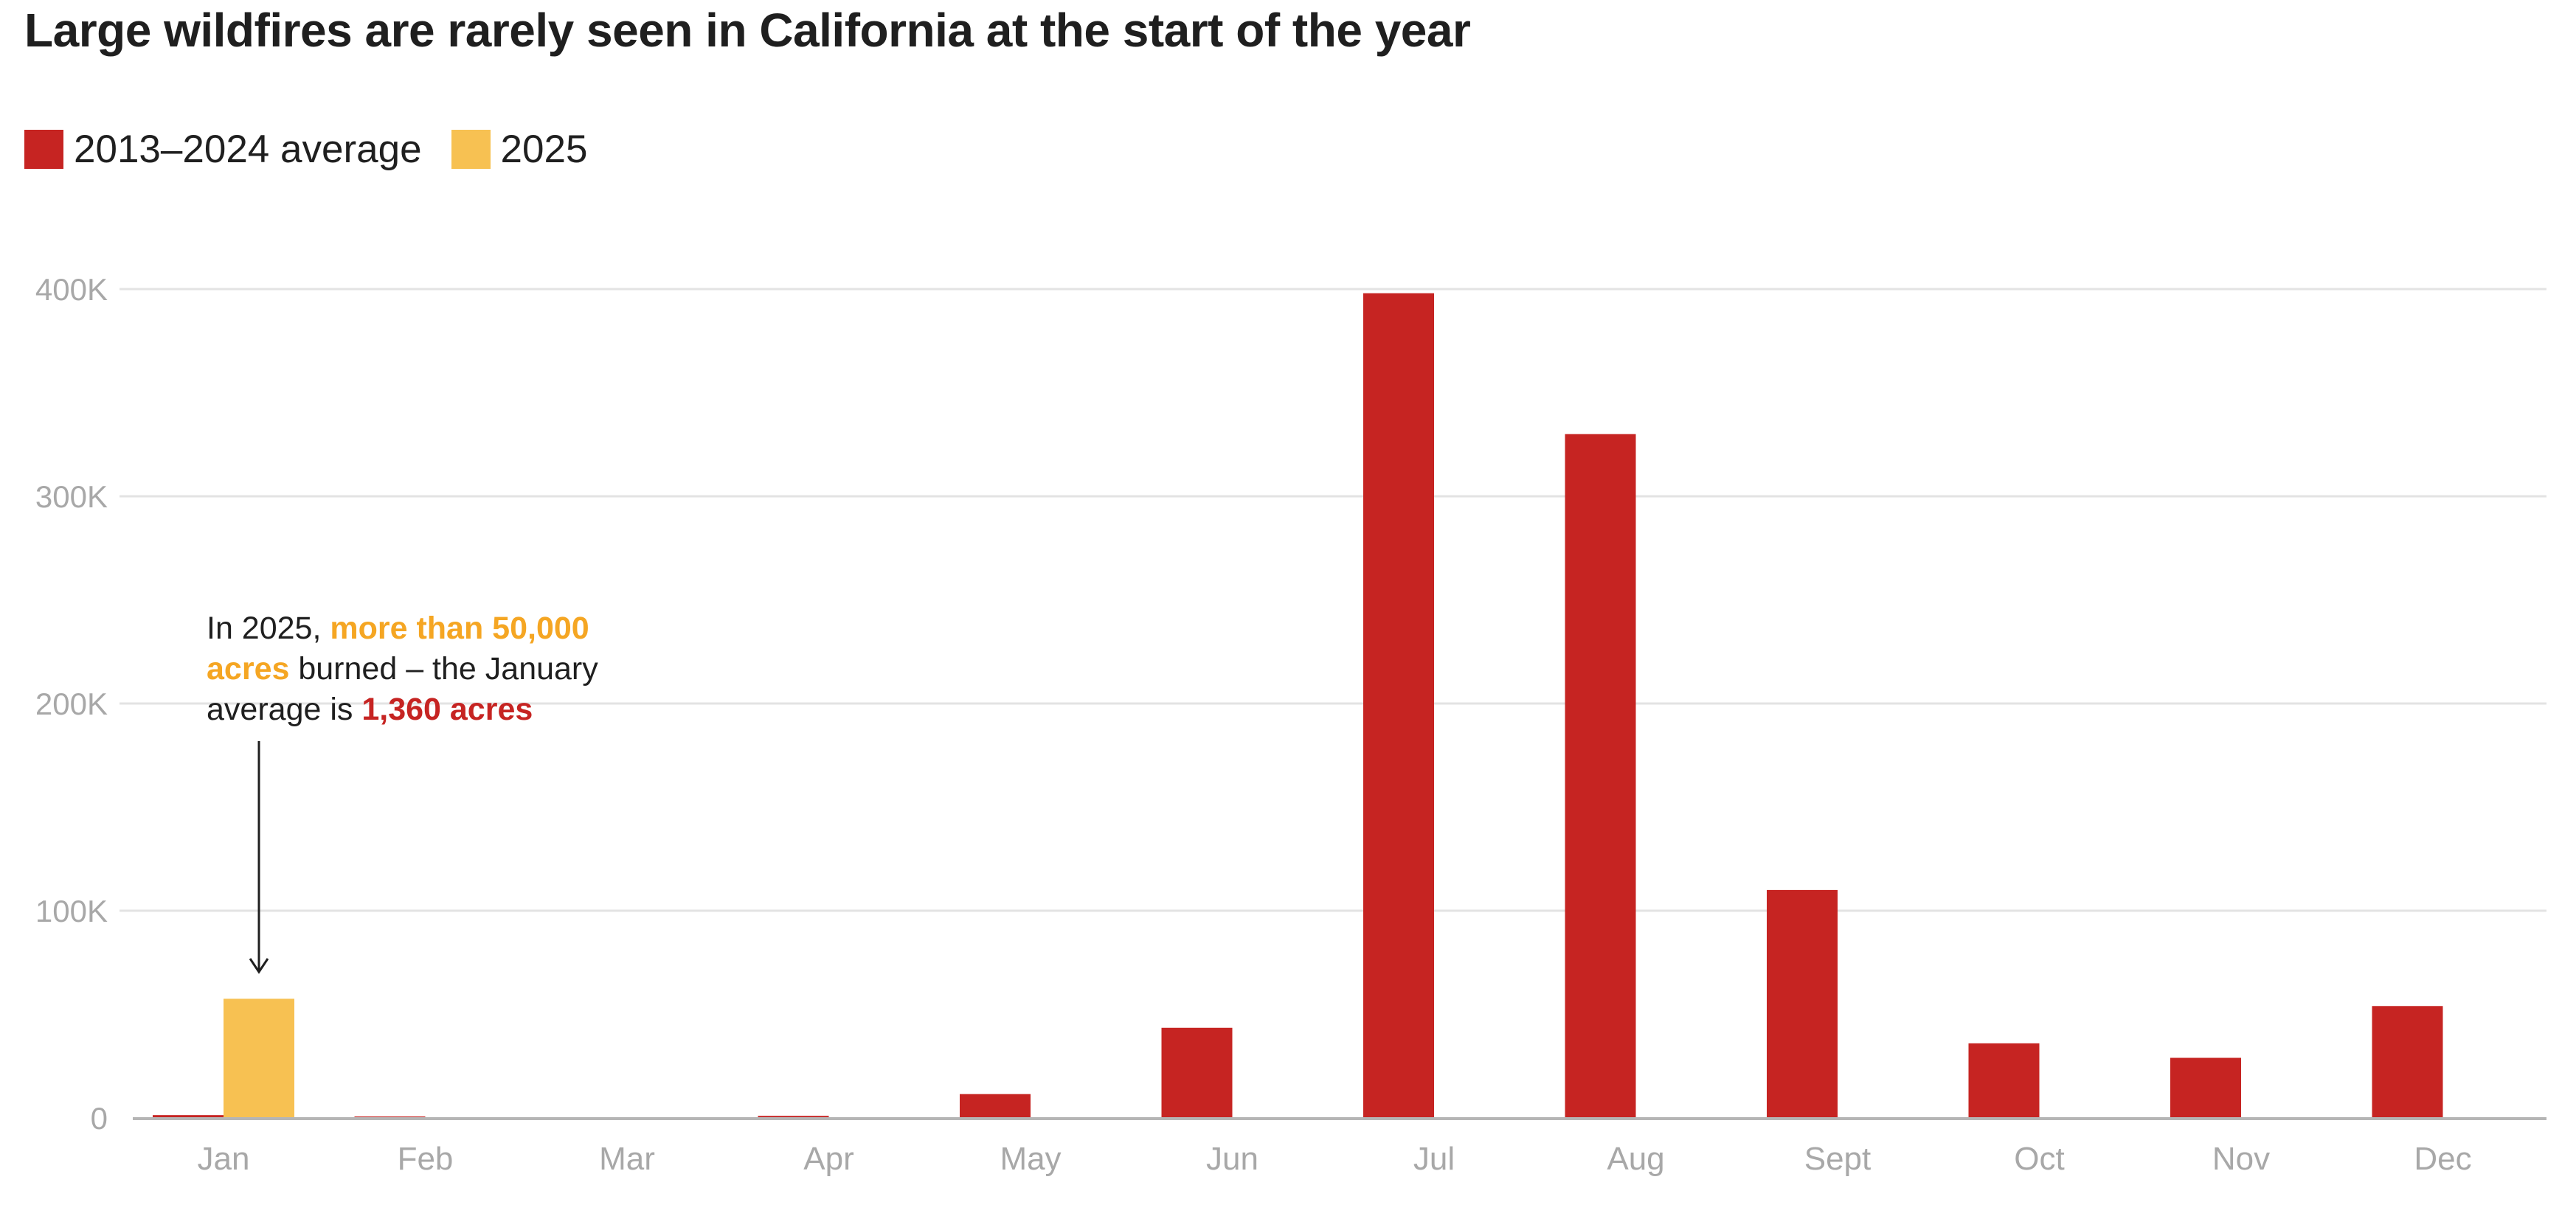 The width and height of the screenshot is (2576, 1216). I want to click on legend-item-2025: 2025, so click(520, 149).